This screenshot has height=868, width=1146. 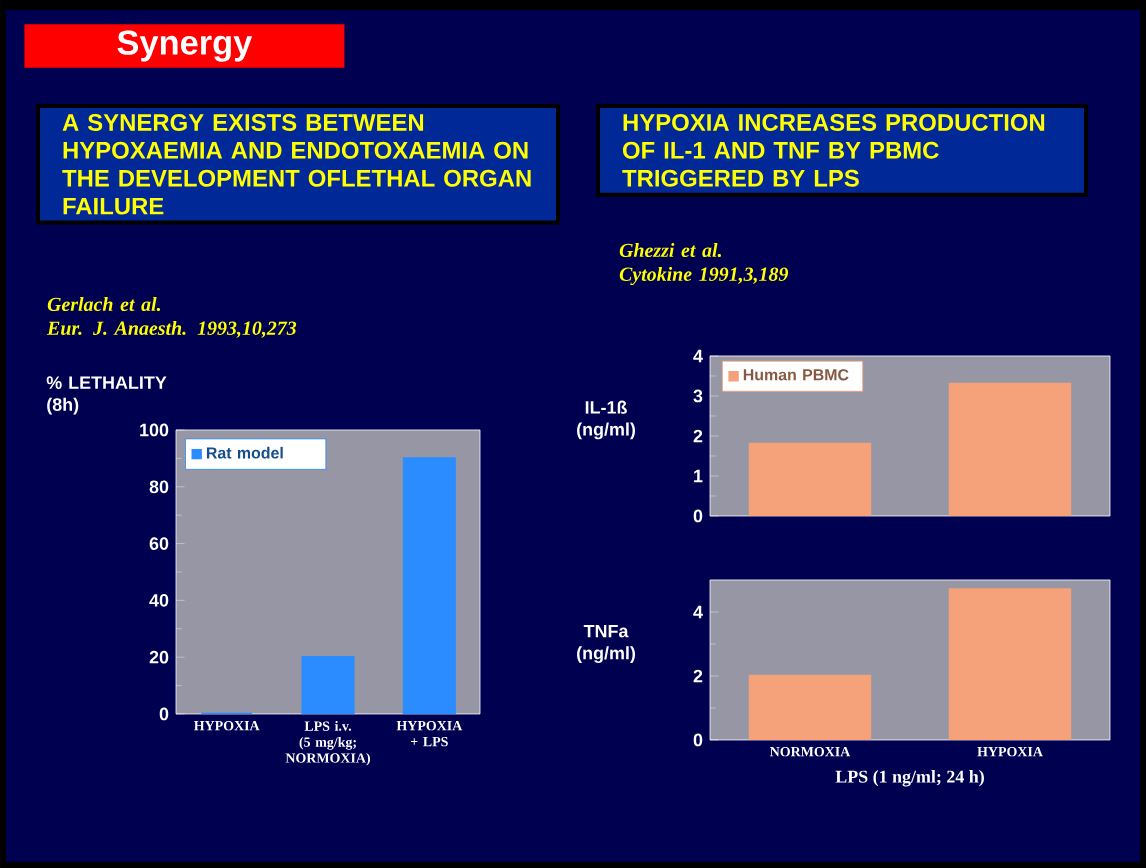 What do you see at coordinates (159, 543) in the screenshot?
I see `y-tick-label: 60` at bounding box center [159, 543].